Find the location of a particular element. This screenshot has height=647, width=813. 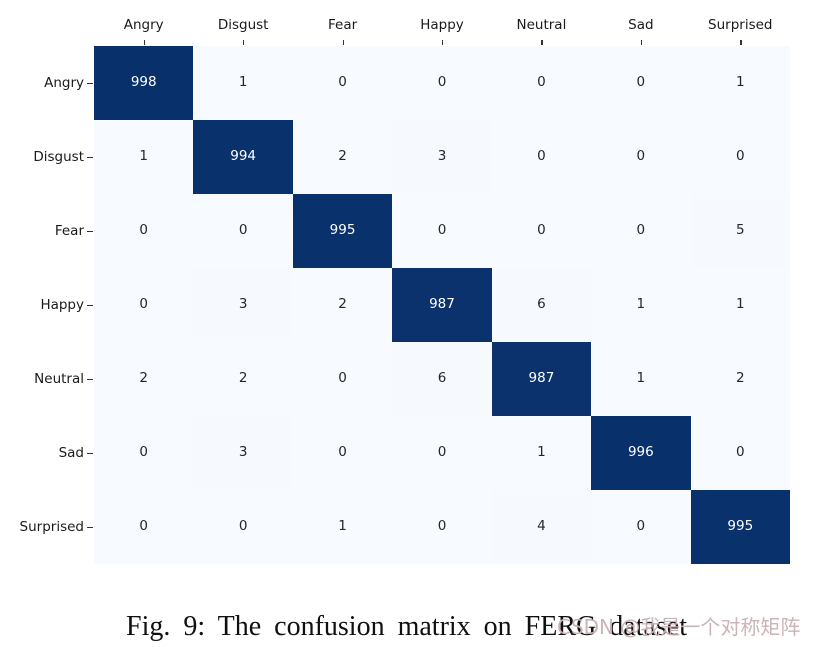

heatmap-cell: 5 is located at coordinates (740, 231).